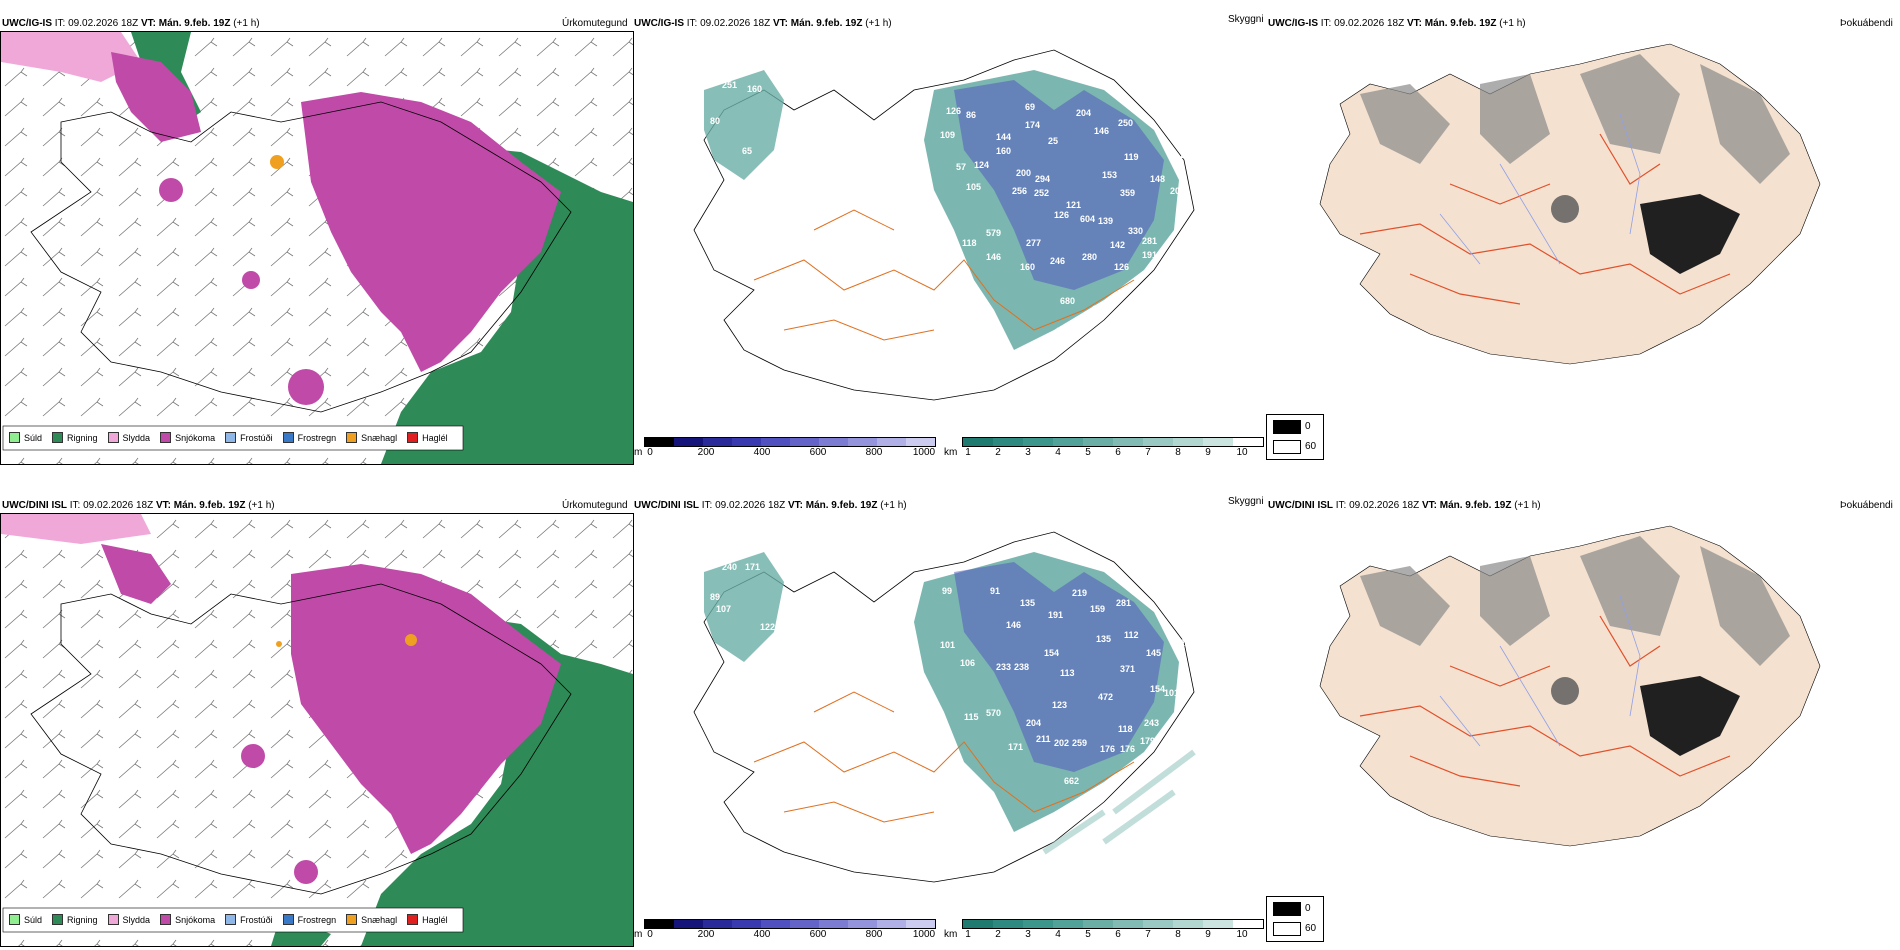 Image resolution: width=1900 pixels, height=950 pixels. Describe the element at coordinates (1242, 934) in the screenshot. I see `tick: 10` at that location.